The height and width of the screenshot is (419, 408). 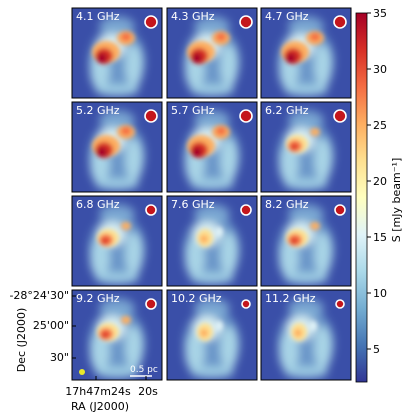 I want to click on y-axis-label: Dec (J2000), so click(x=21, y=340).